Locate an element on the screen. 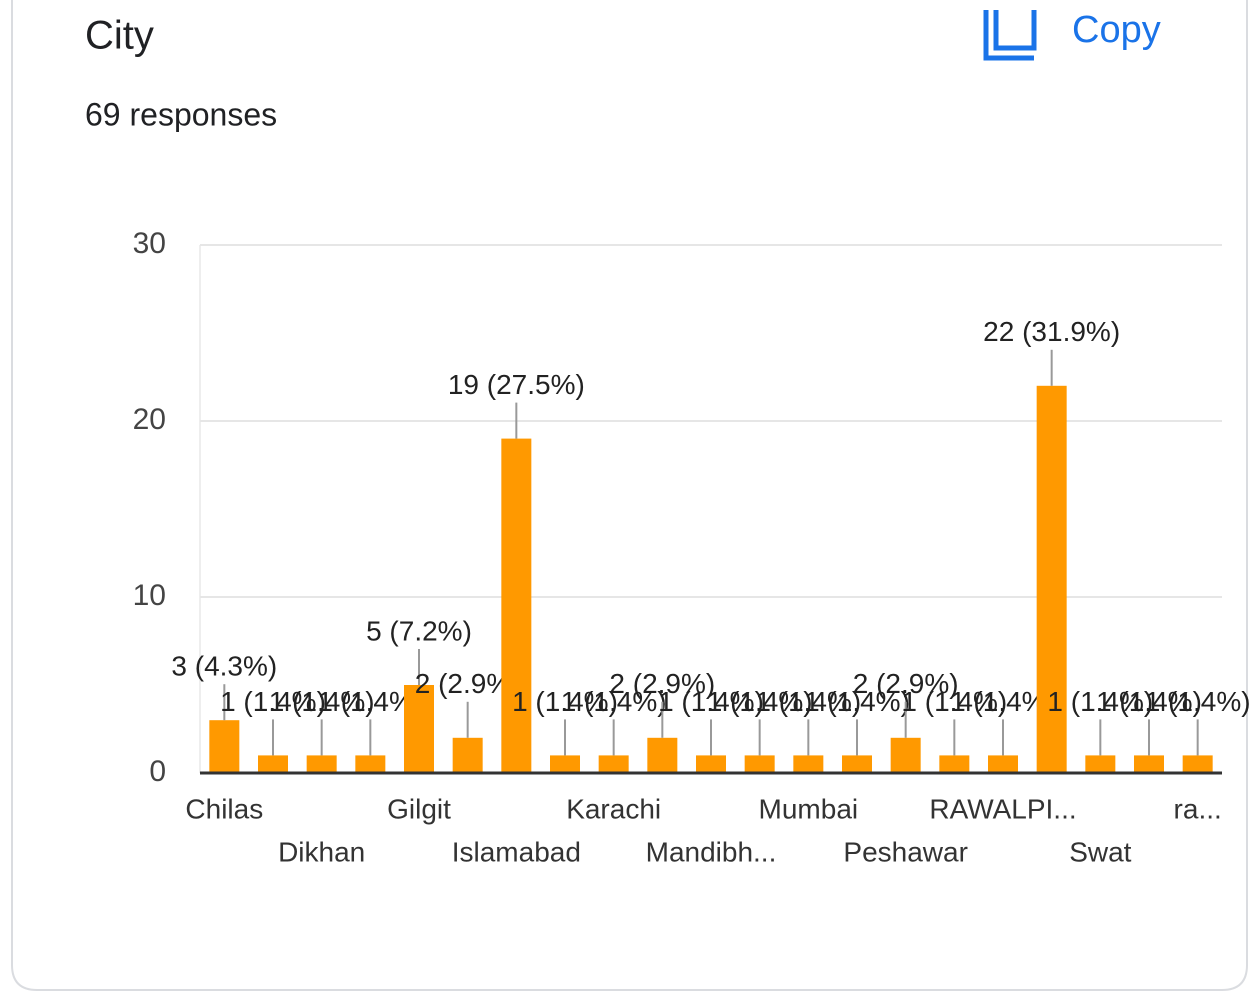 Image resolution: width=1259 pixels, height=998 pixels. x-tick-label: Karachi is located at coordinates (613, 808).